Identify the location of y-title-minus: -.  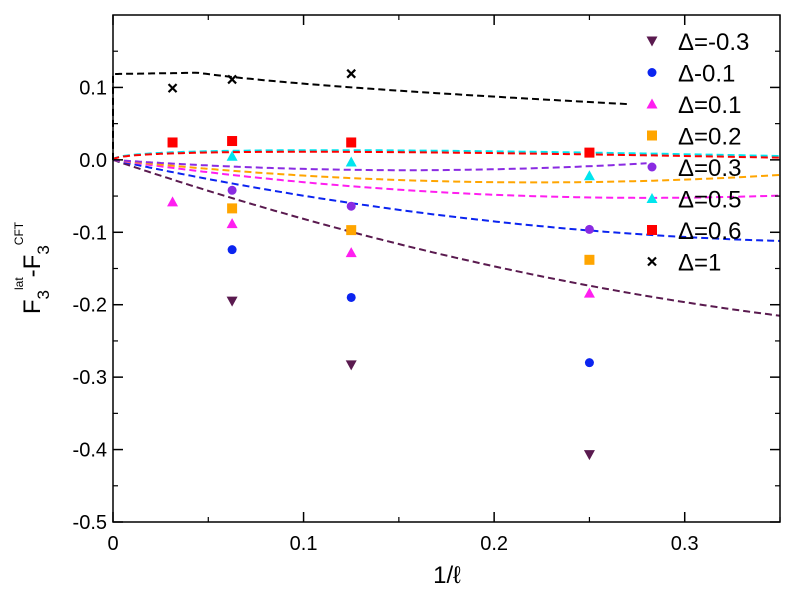
(32, 273).